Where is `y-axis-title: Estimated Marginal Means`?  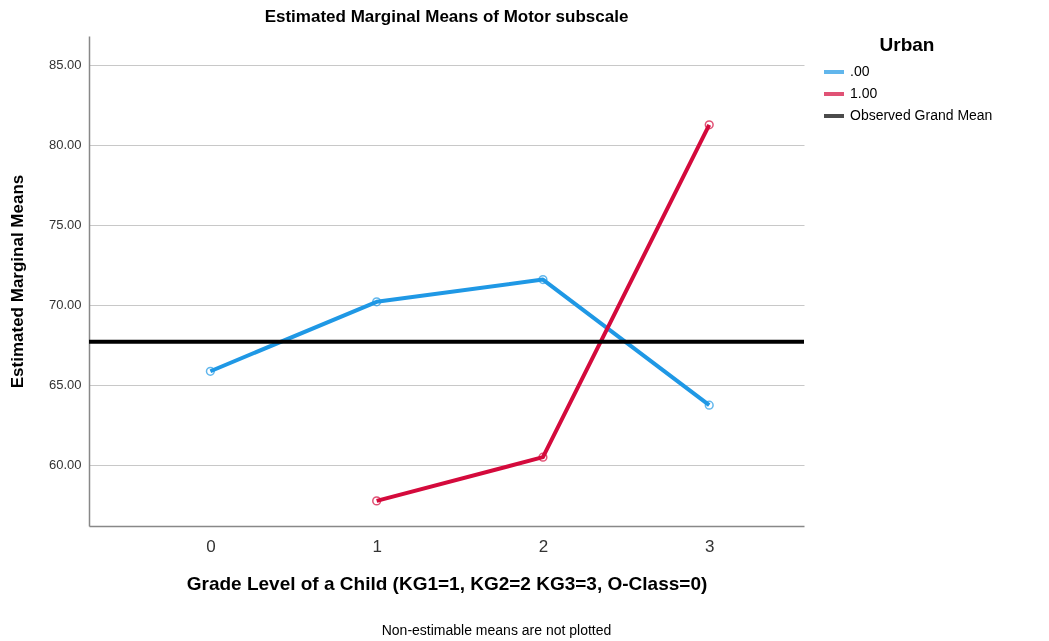 y-axis-title: Estimated Marginal Means is located at coordinates (17, 281).